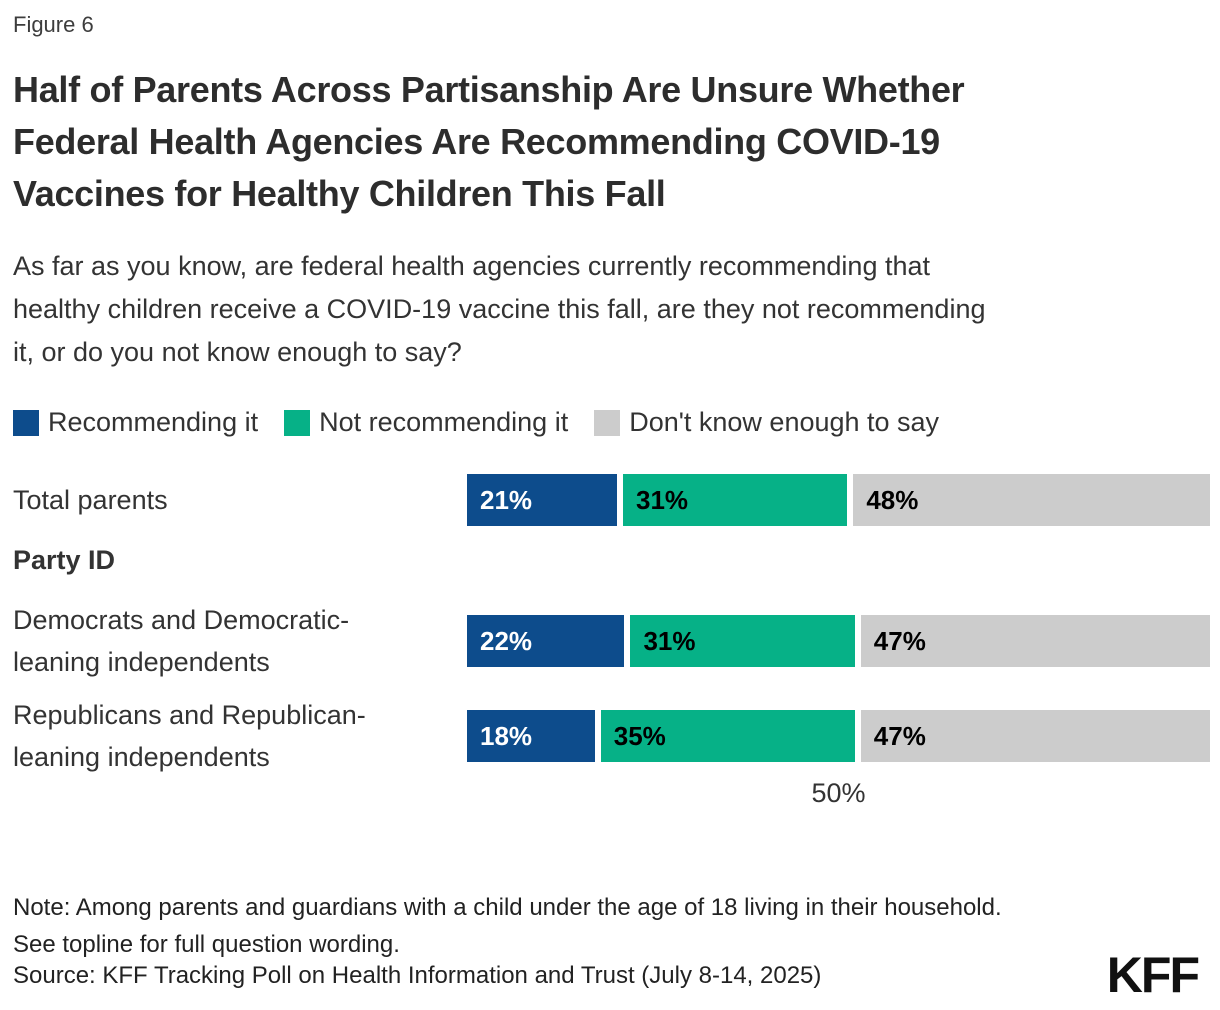 The height and width of the screenshot is (1010, 1220). I want to click on bar-stack: 22% 31% 47%, so click(838, 641).